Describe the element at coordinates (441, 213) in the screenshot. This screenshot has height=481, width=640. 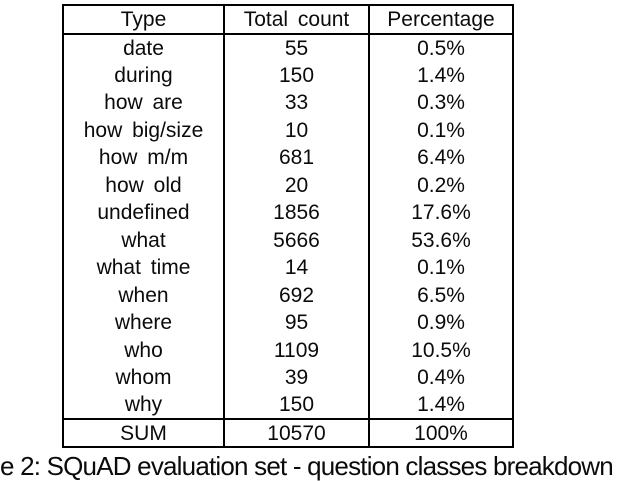
I see `cell-percentage: 17.6%` at that location.